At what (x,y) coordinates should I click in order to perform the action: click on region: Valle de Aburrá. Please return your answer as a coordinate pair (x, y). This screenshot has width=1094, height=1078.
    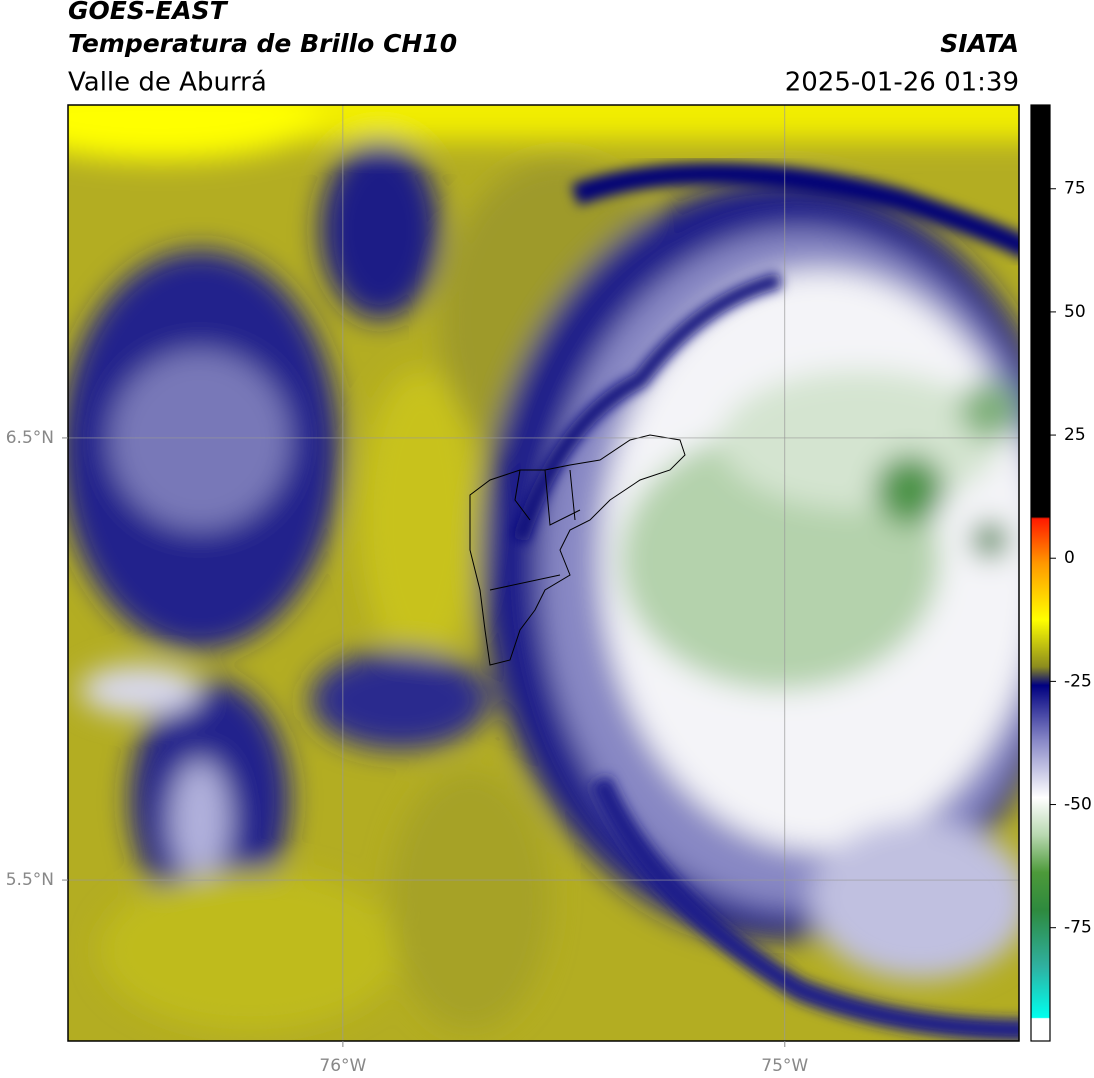
    Looking at the image, I should click on (167, 83).